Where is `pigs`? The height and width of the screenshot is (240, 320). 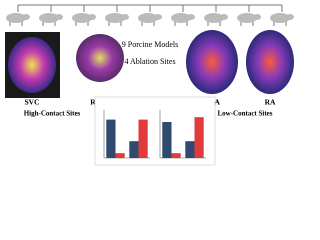 pigs is located at coordinates (150, 19).